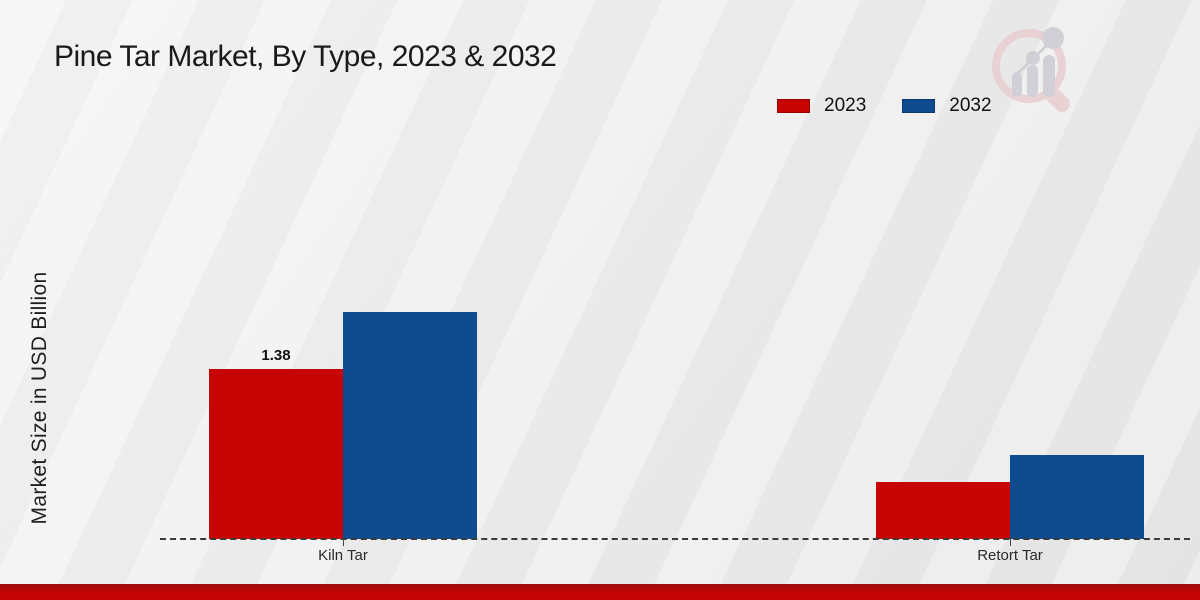 The height and width of the screenshot is (600, 1200). I want to click on legend-label-2032: 2032, so click(970, 105).